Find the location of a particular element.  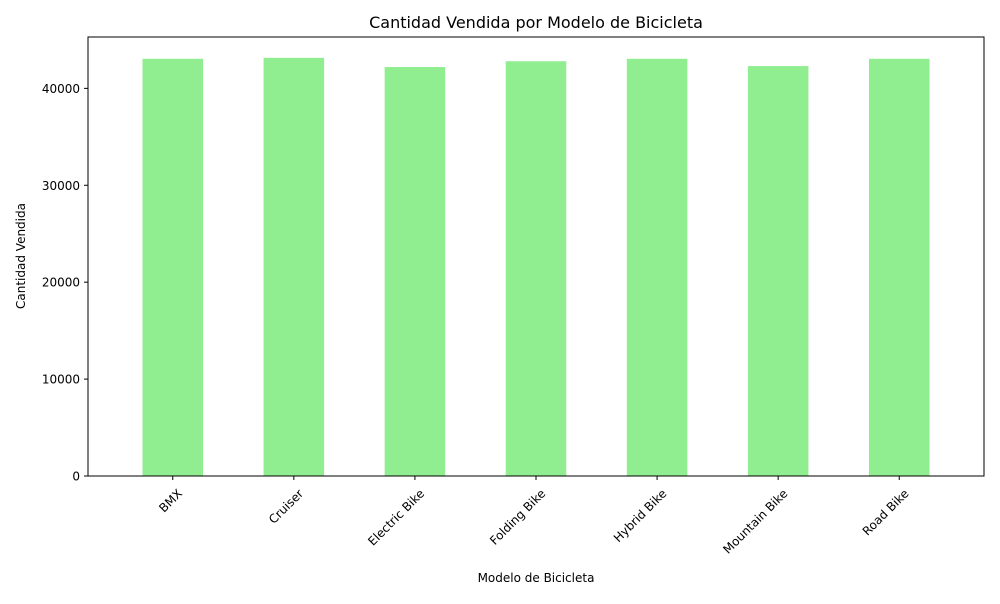

y-tick-label: 40000 is located at coordinates (61, 89).